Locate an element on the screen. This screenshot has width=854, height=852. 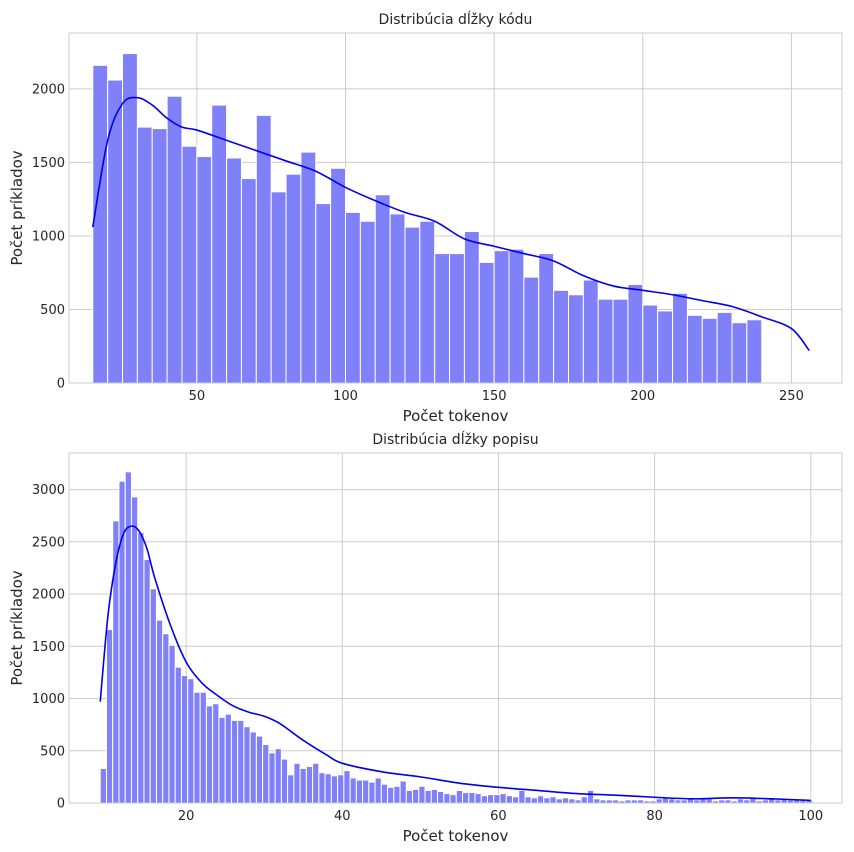
y-tick-label: 1500 is located at coordinates (48, 163).